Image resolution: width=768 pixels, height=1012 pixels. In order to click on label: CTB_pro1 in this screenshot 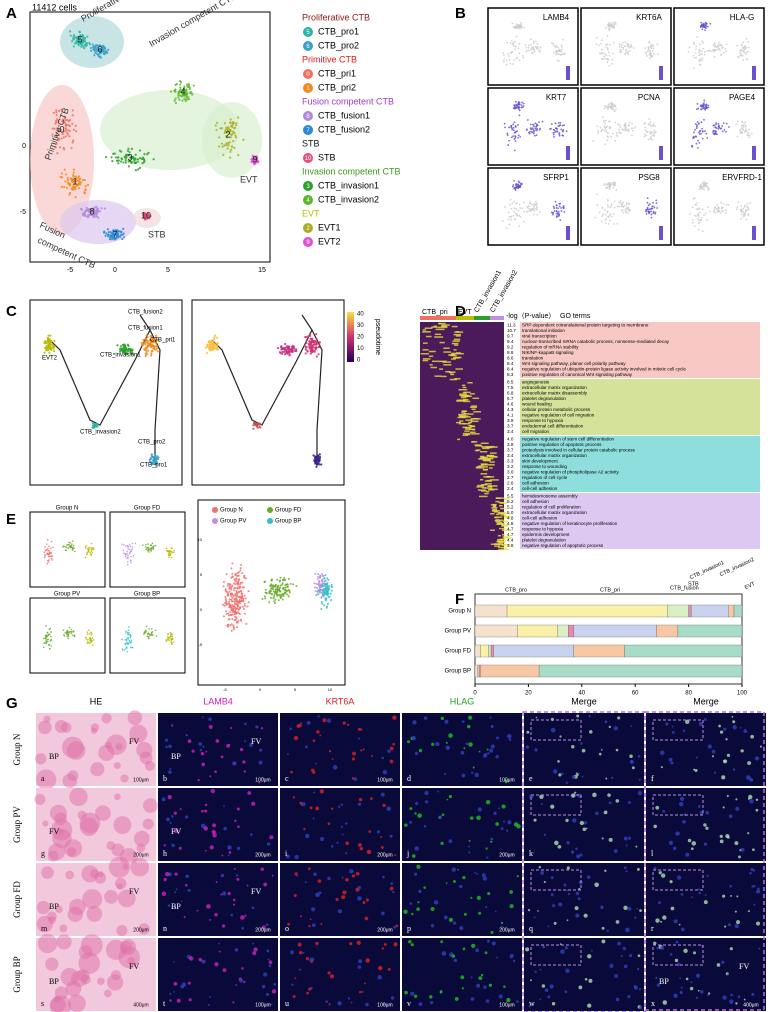, I will do `click(154, 466)`.